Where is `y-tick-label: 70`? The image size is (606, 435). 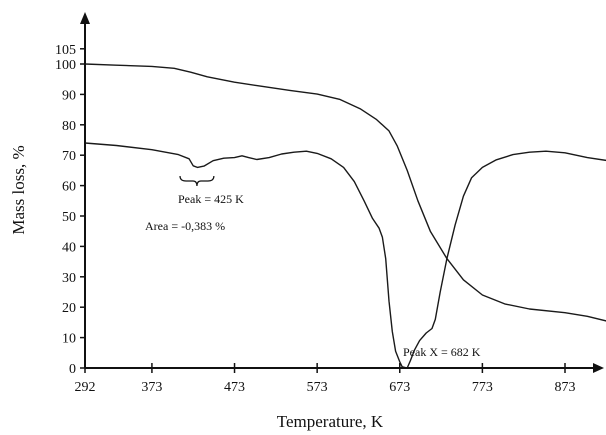
y-tick-label: 70 is located at coordinates (69, 156).